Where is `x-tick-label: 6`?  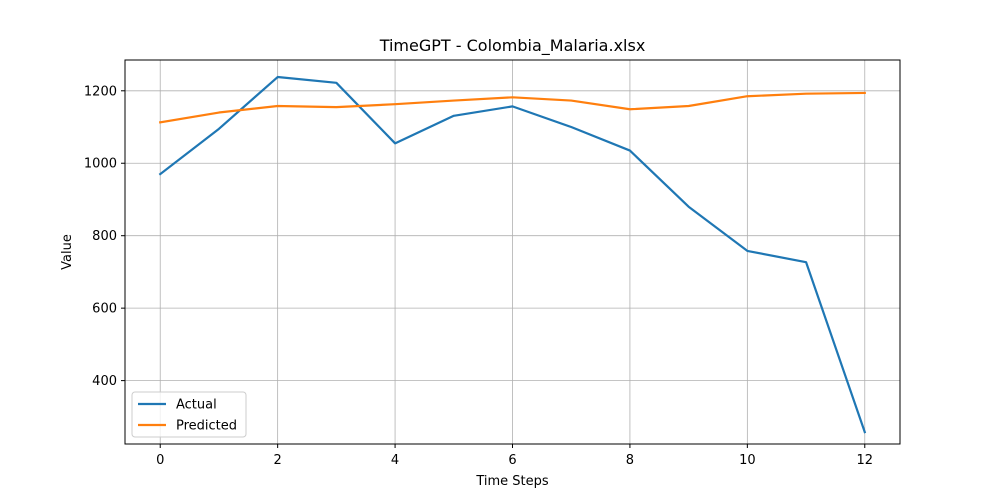 x-tick-label: 6 is located at coordinates (512, 460).